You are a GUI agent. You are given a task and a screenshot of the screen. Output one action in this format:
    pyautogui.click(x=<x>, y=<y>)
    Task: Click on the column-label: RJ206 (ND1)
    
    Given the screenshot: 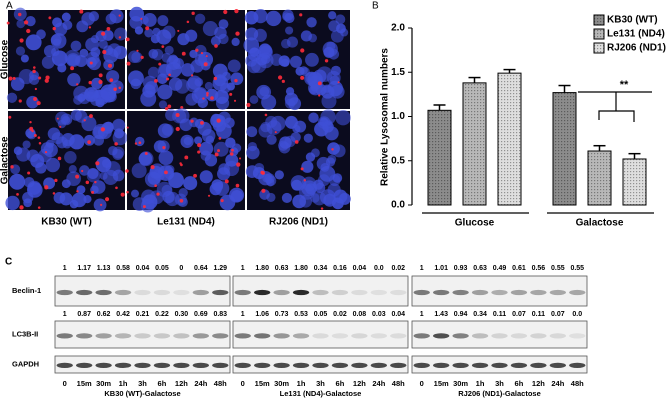 What is the action you would take?
    pyautogui.click(x=298, y=222)
    